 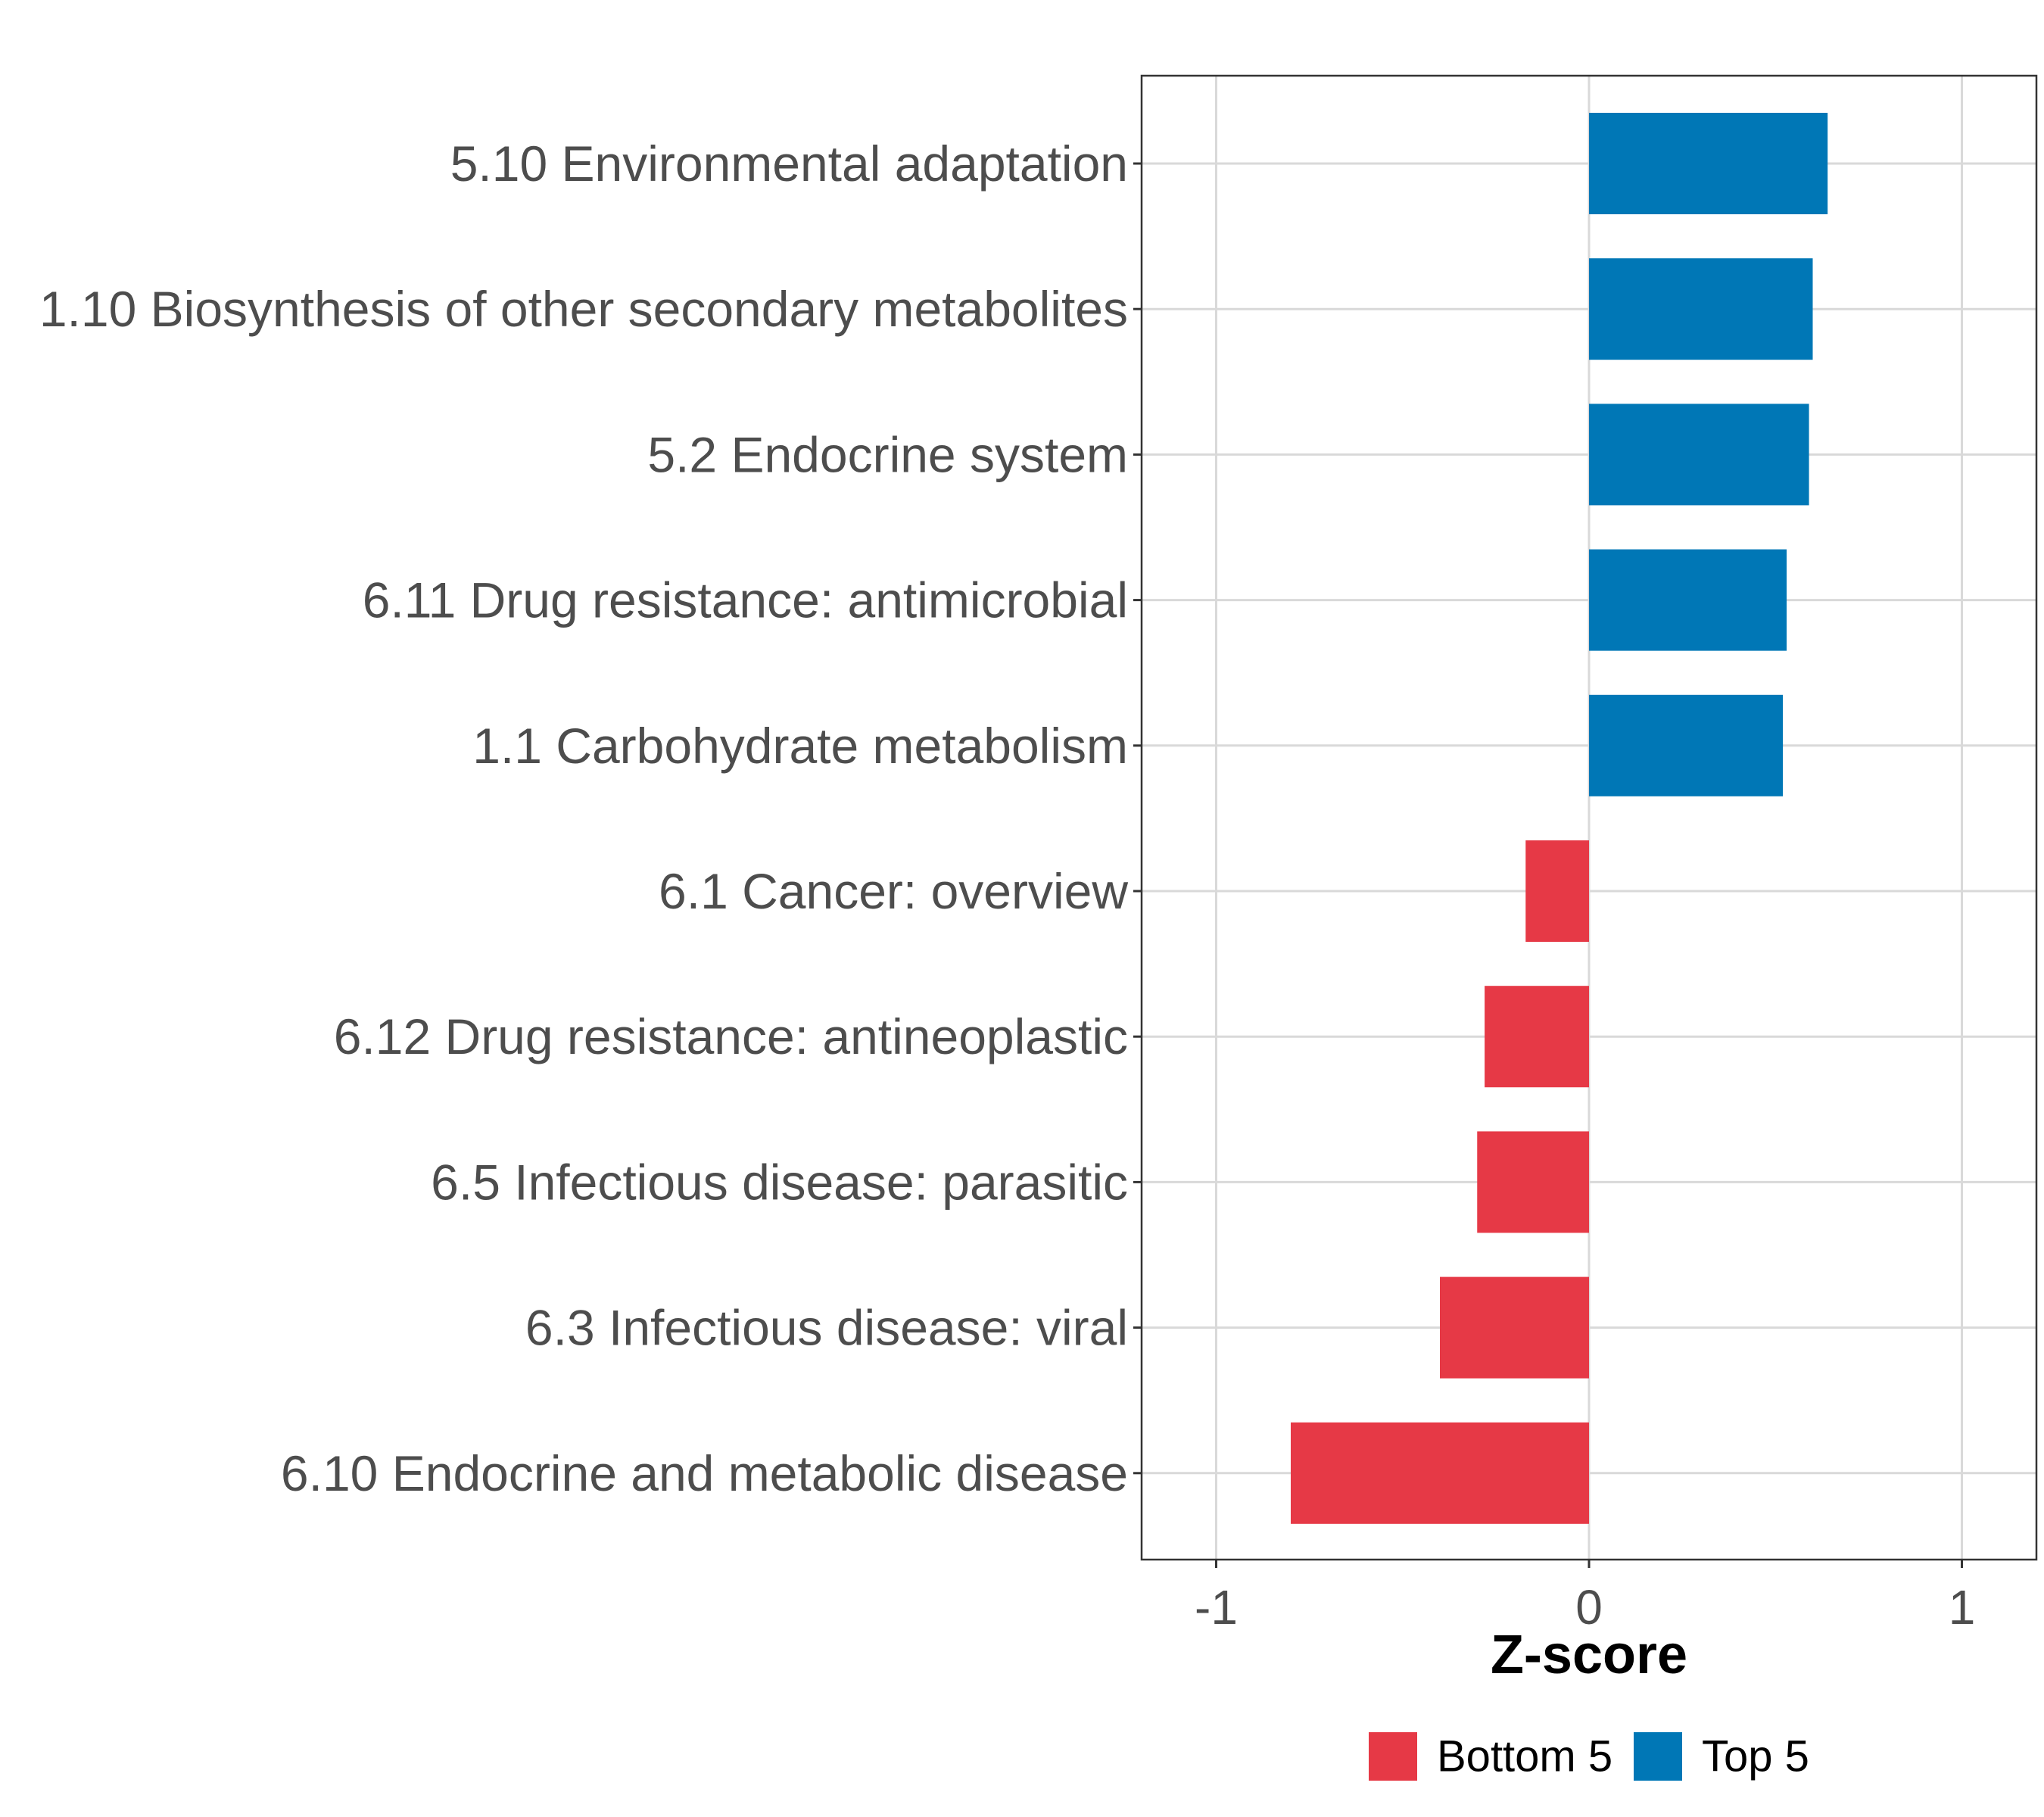 What do you see at coordinates (1216, 1607) in the screenshot?
I see `x-tick-label: -1` at bounding box center [1216, 1607].